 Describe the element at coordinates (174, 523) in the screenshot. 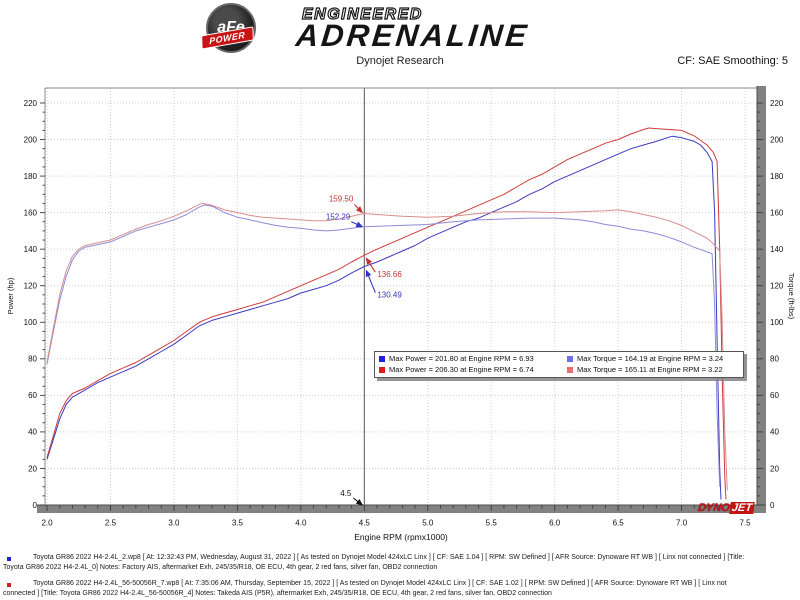

I see `svg-text: 3.0` at that location.